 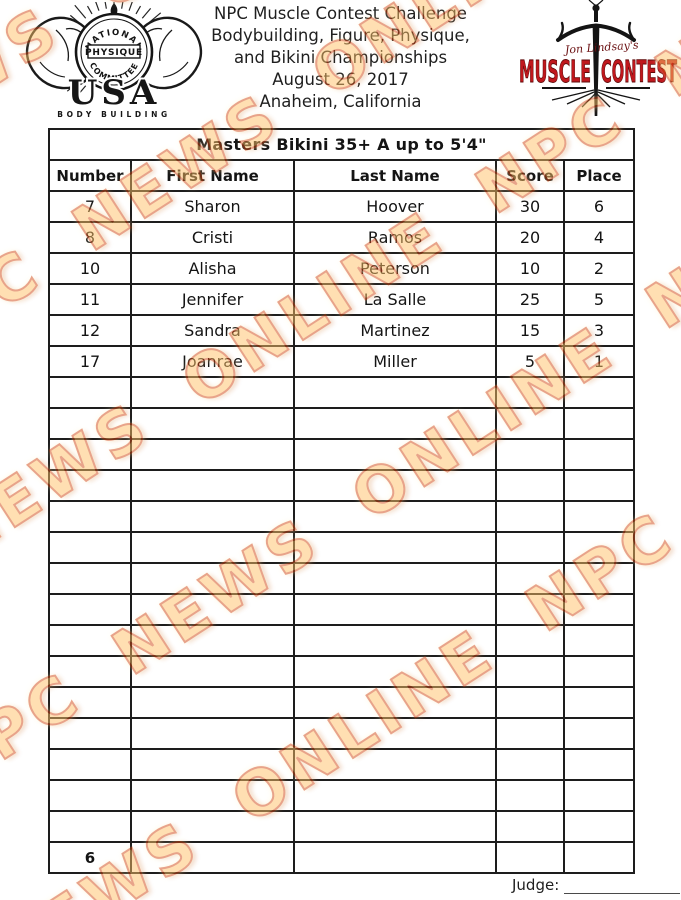 I want to click on bodybuilding-label: BODY BUILDING, so click(x=113, y=114).